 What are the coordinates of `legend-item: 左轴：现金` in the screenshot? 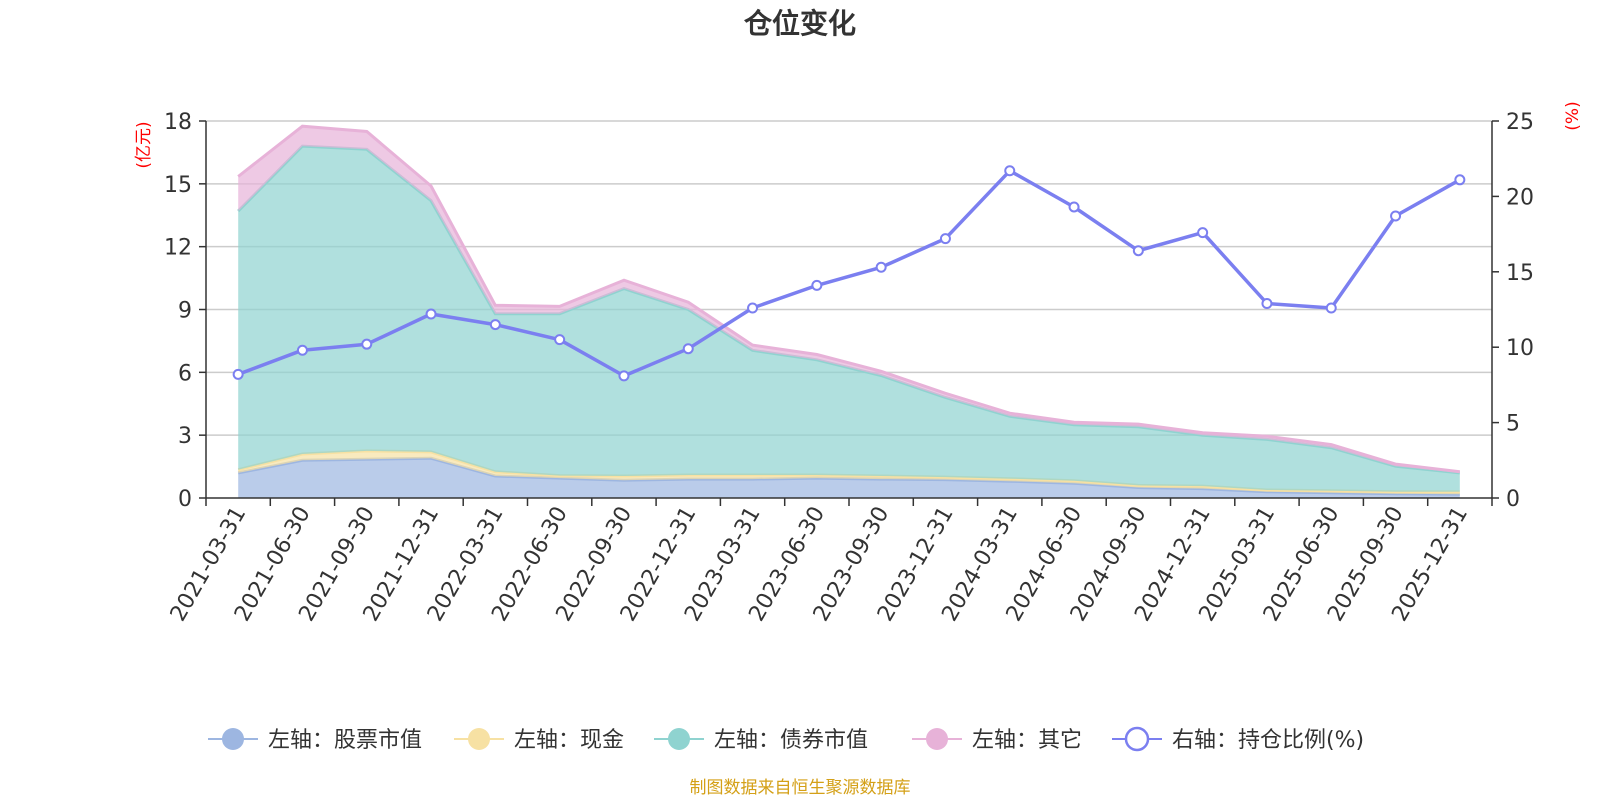 It's located at (539, 740).